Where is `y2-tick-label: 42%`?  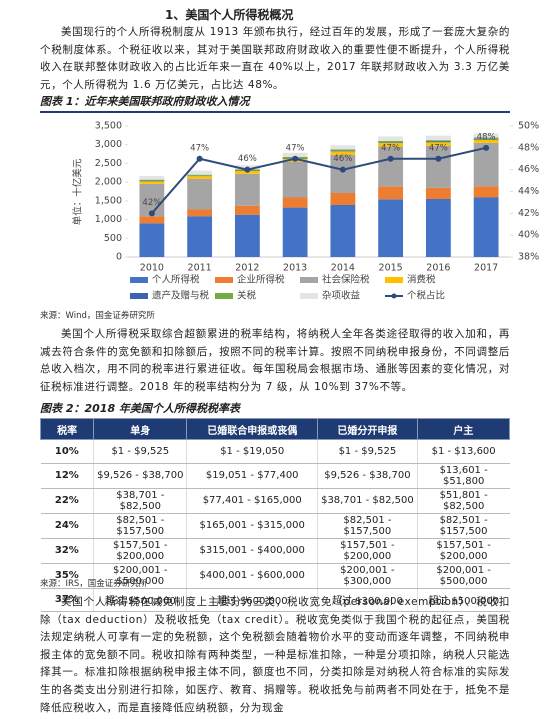 y2-tick-label: 42% is located at coordinates (528, 213).